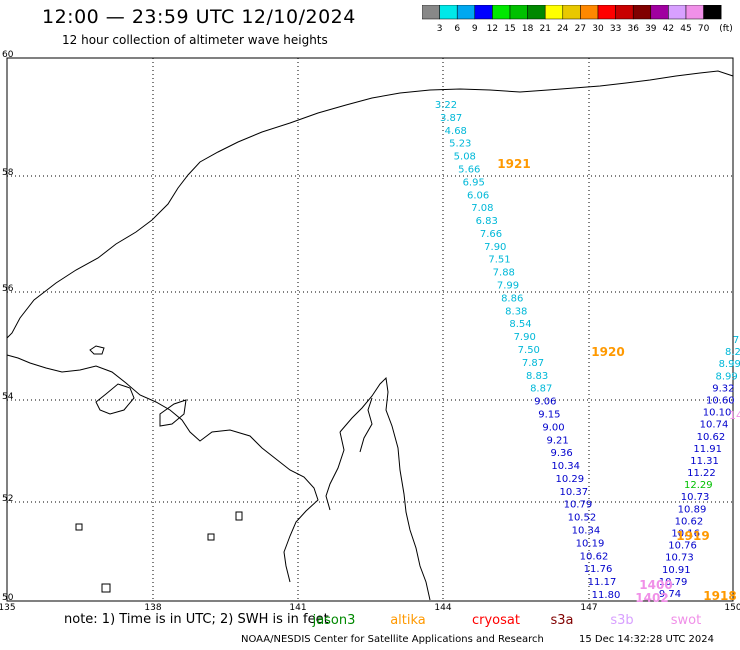  Describe the element at coordinates (533, 363) in the screenshot. I see `wave-height-label: 7.87` at that location.